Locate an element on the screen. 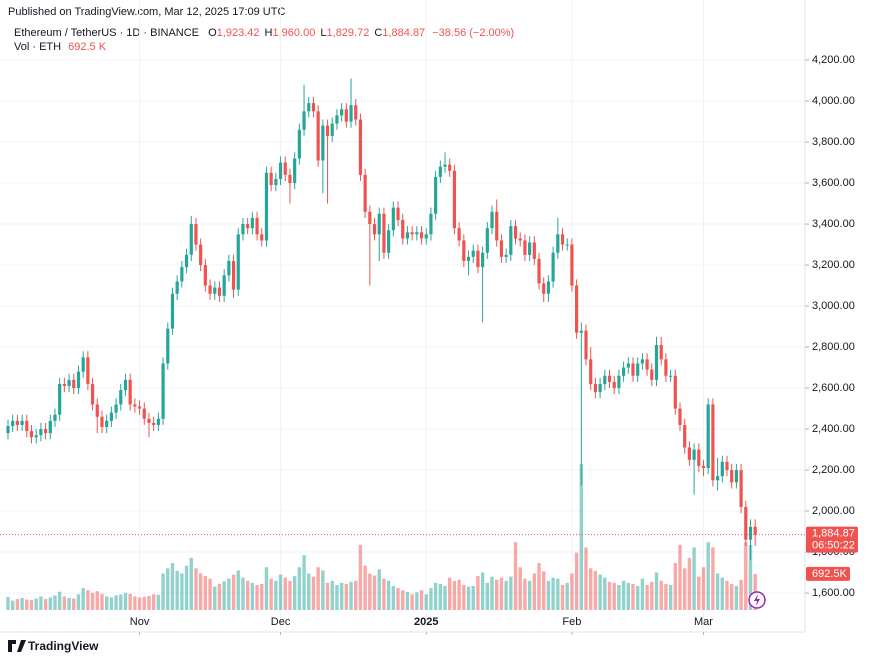  x-tick-label: Feb is located at coordinates (571, 622).